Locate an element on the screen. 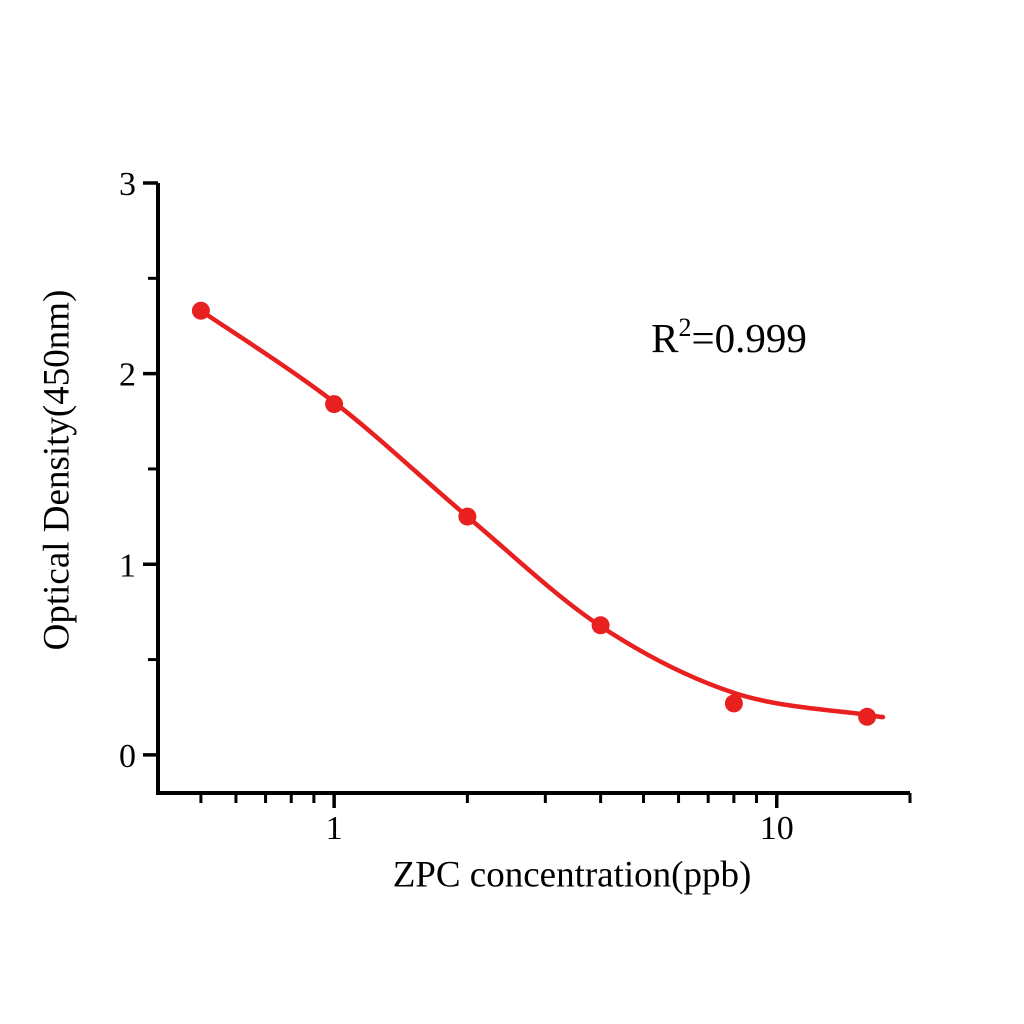 The height and width of the screenshot is (1024, 1024). y-axis-title: Optical Density(450nm) is located at coordinates (57, 470).